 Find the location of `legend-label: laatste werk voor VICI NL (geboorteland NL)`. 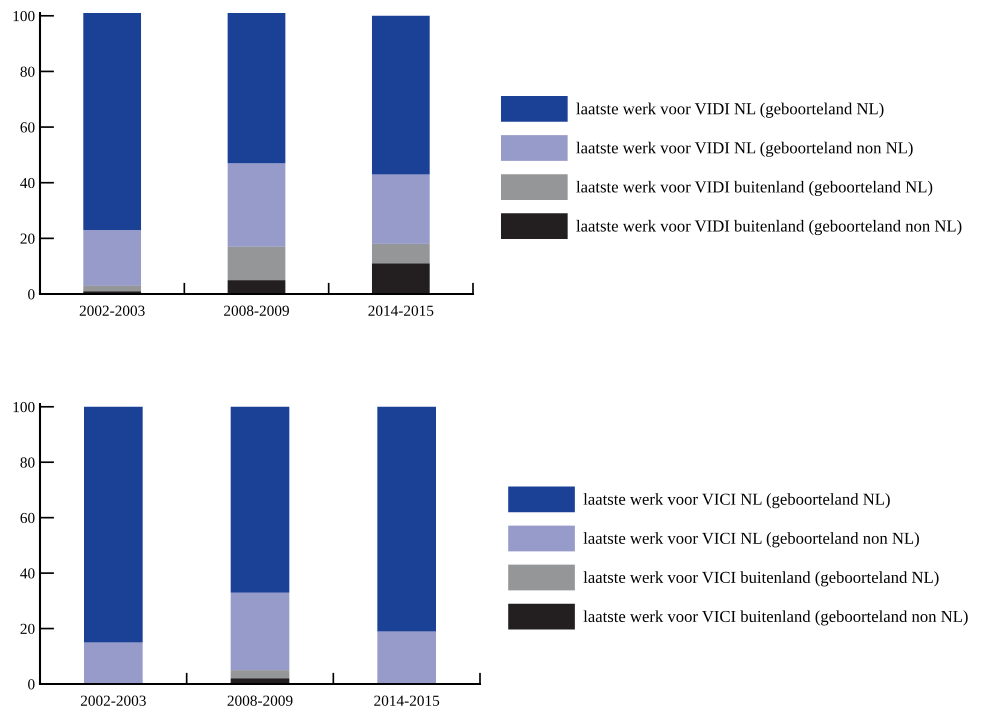

legend-label: laatste werk voor VICI NL (geboorteland NL) is located at coordinates (737, 500).